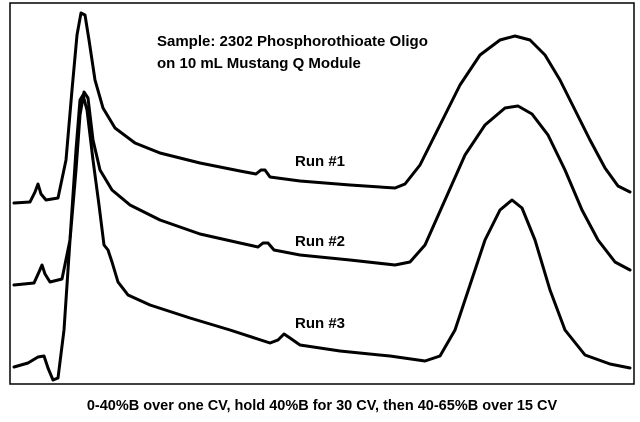 The height and width of the screenshot is (422, 640). I want to click on trace-label: Run #2, so click(320, 241).